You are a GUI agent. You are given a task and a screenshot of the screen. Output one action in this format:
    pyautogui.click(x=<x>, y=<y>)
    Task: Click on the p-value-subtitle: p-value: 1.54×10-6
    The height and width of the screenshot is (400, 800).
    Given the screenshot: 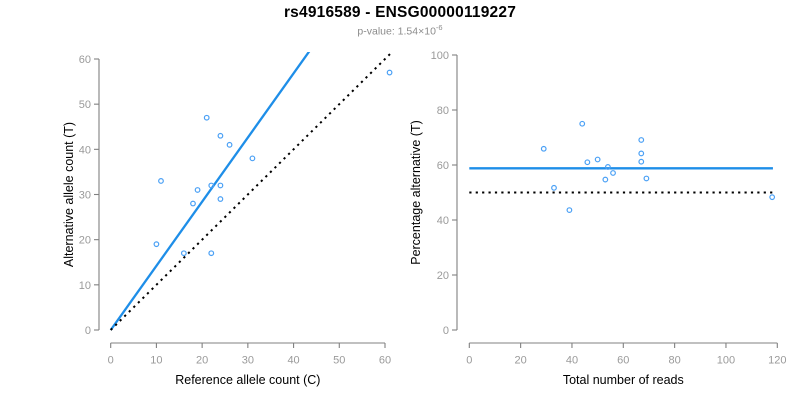 What is the action you would take?
    pyautogui.click(x=400, y=30)
    